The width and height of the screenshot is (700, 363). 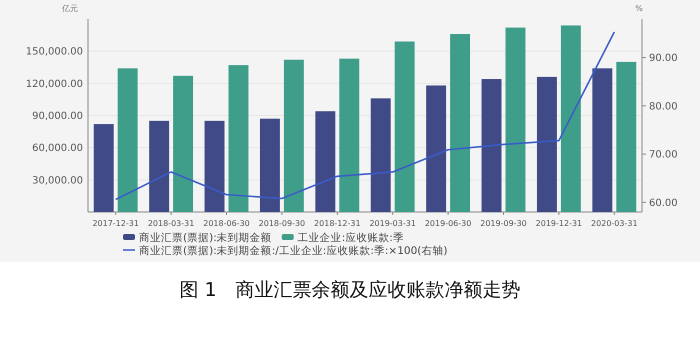 What do you see at coordinates (54, 84) in the screenshot?
I see `y-tick-label: 120,000.00` at bounding box center [54, 84].